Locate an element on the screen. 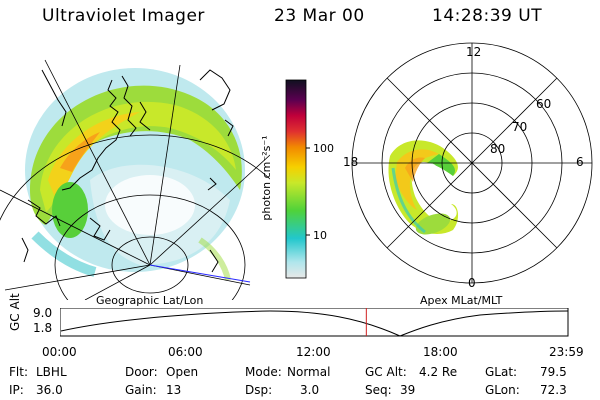 This screenshot has width=600, height=400. terminator-line is located at coordinates (200, 273).